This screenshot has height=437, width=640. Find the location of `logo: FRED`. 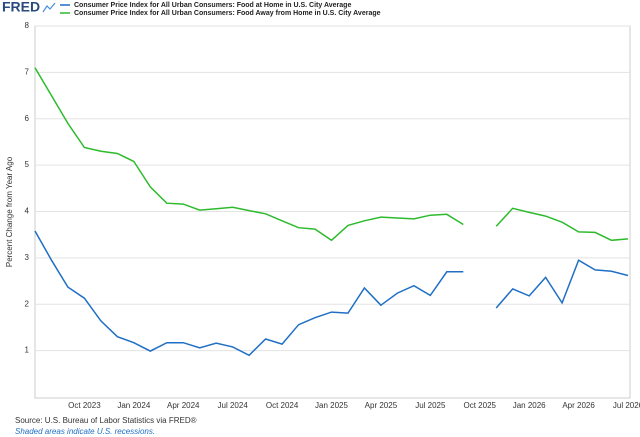

logo: FRED is located at coordinates (21, 7).